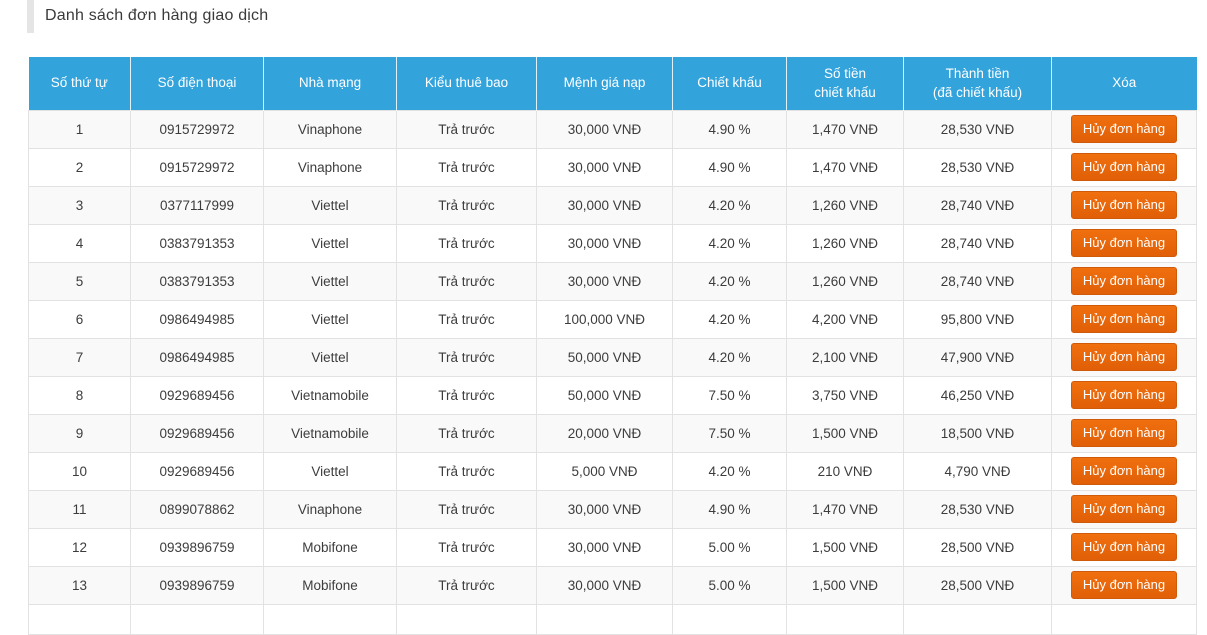  Describe the element at coordinates (845, 83) in the screenshot. I see `column-header-7: Số tiền chiết khấu` at that location.